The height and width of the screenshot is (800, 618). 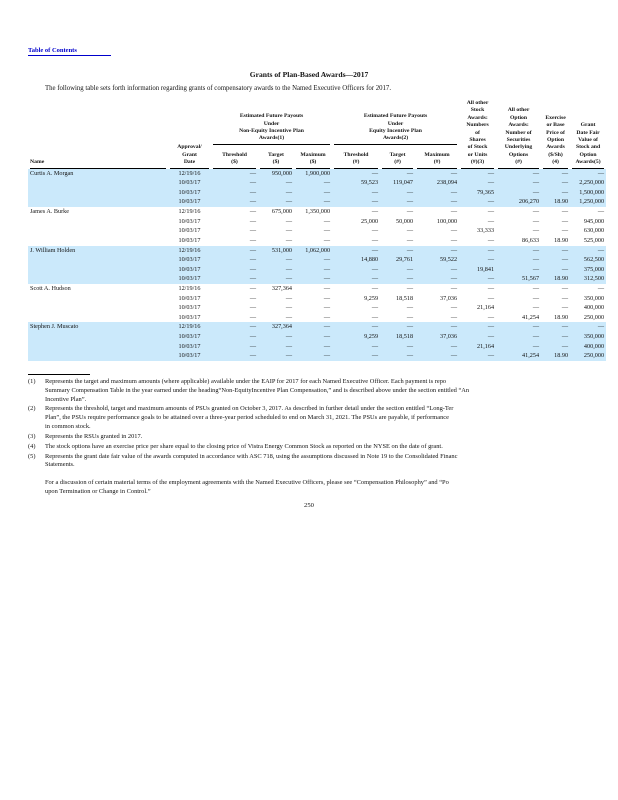 I want to click on value-cell: 327,364, so click(x=281, y=288).